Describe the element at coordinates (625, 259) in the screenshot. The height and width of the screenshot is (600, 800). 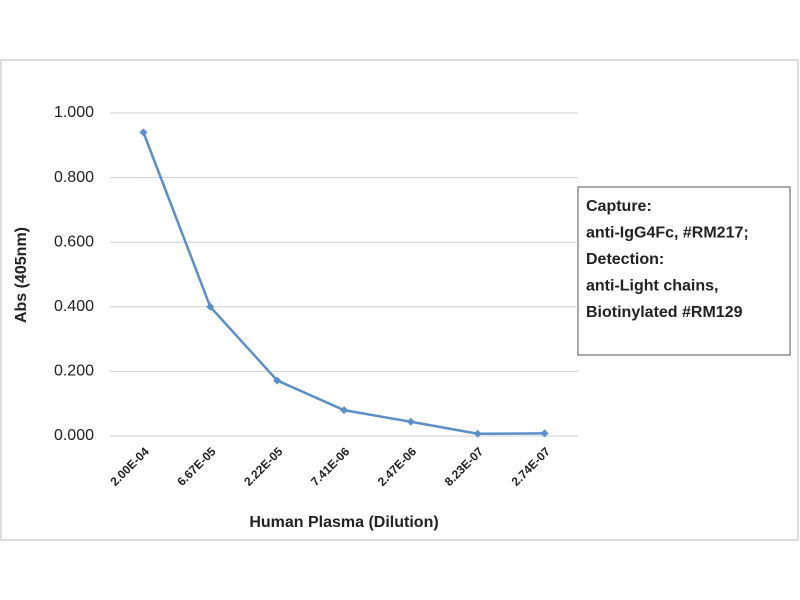
I see `annotation-line: Detection:` at that location.